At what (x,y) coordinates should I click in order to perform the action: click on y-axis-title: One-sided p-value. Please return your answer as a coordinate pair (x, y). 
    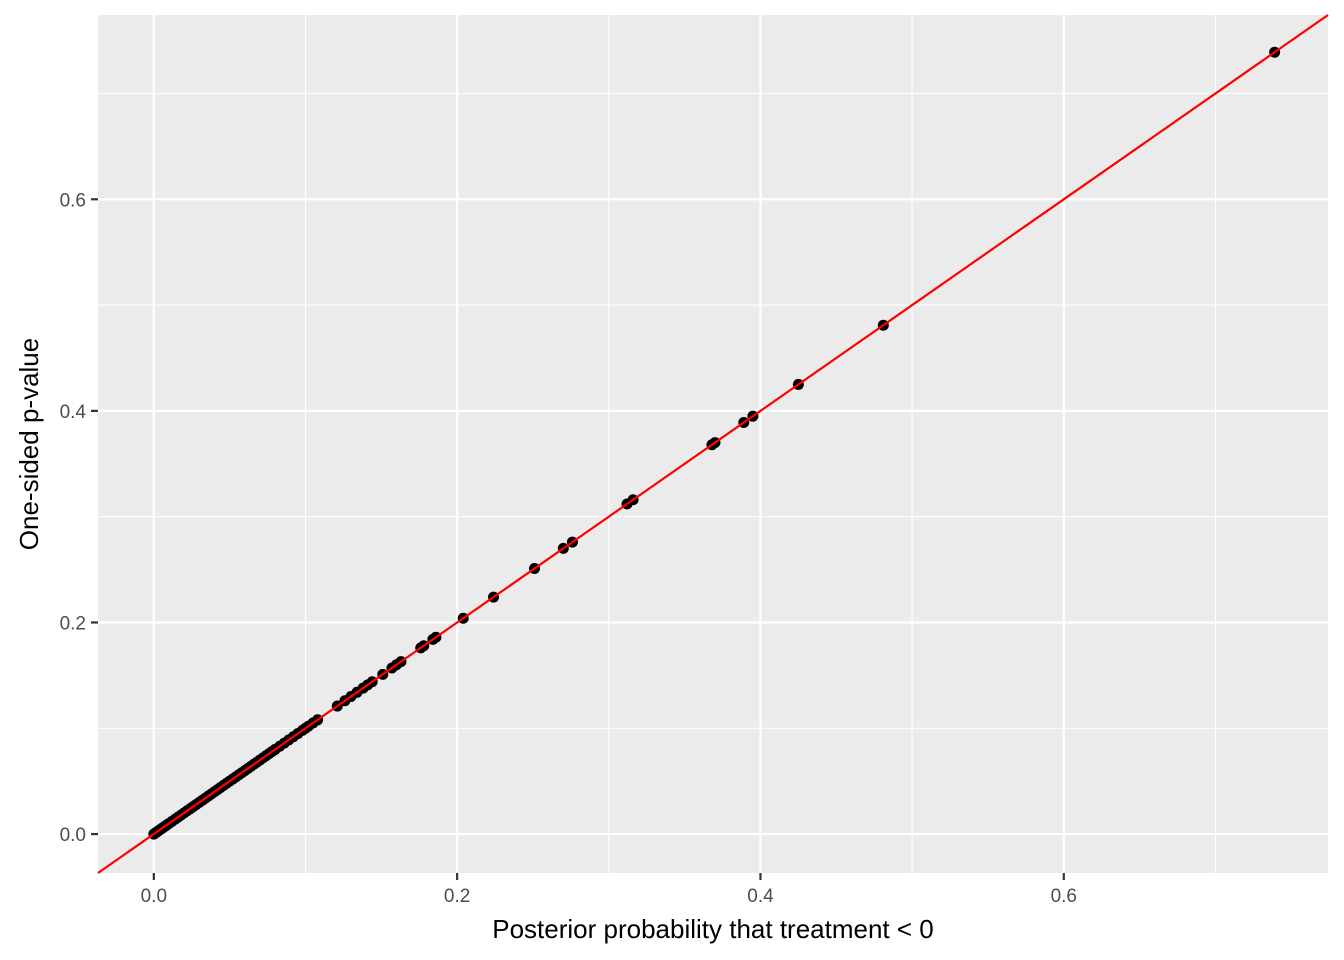
    Looking at the image, I should click on (29, 444).